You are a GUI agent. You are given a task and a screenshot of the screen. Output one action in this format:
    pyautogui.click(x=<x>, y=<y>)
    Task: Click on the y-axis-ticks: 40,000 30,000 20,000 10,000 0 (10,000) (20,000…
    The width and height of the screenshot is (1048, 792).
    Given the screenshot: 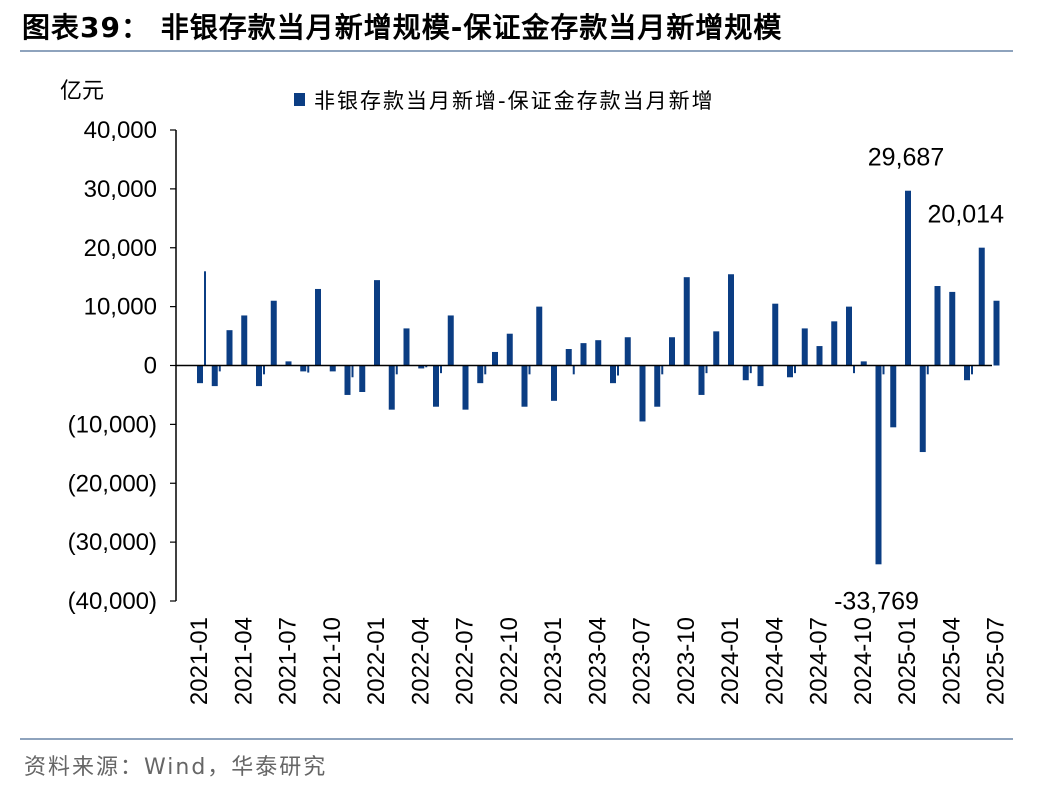 What is the action you would take?
    pyautogui.click(x=122, y=366)
    